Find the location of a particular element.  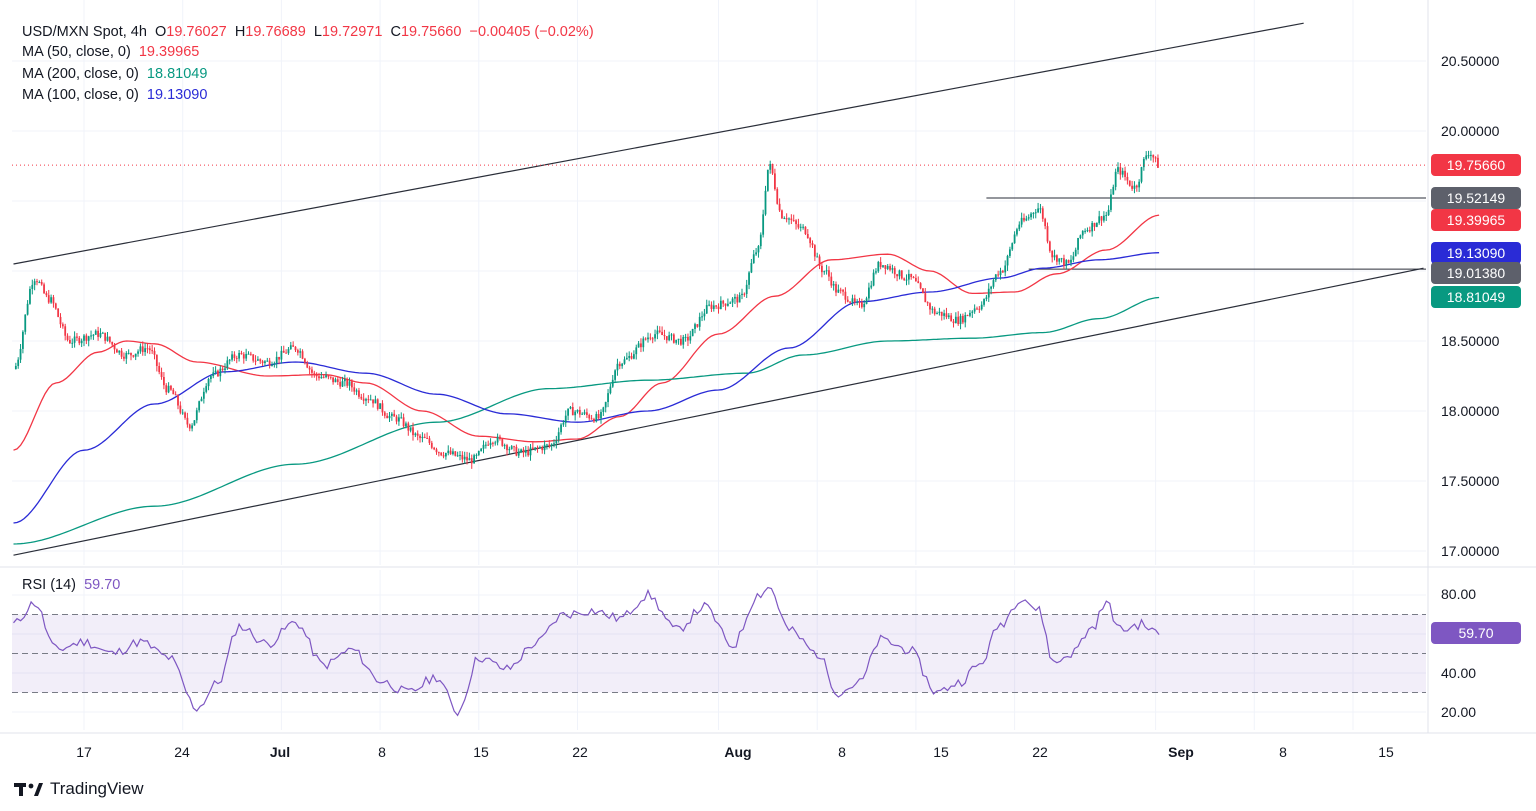

horizontal-levels is located at coordinates (1206, 233).